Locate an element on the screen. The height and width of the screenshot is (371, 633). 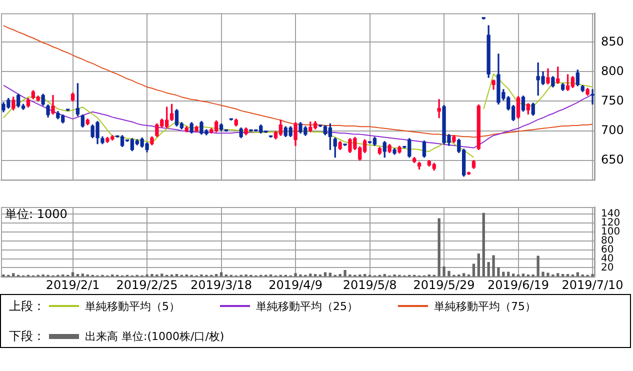
y-tick-label: 750 is located at coordinates (612, 100).